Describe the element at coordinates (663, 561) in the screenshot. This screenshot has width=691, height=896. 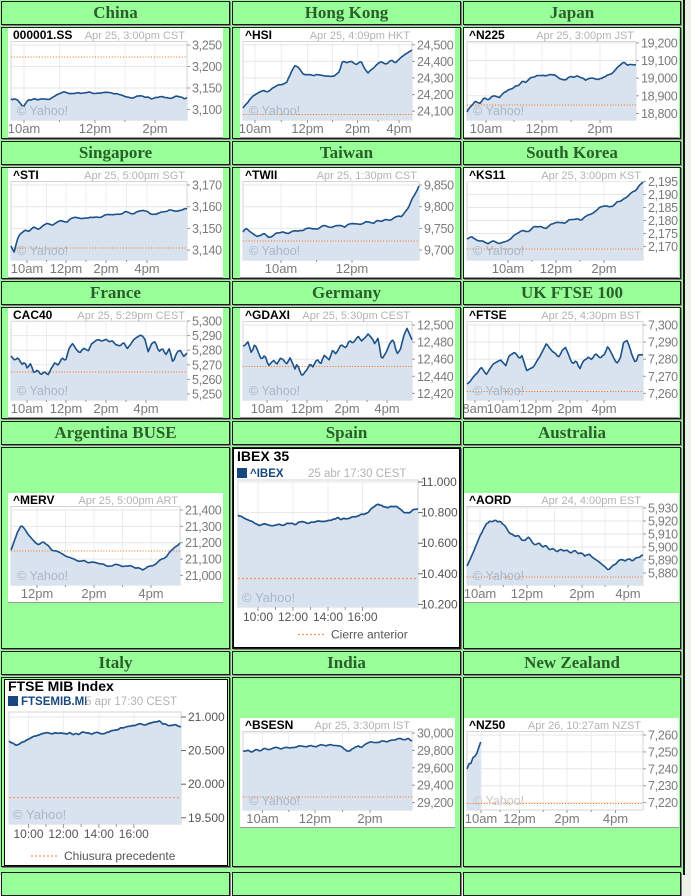
I see `svg-text: 5,890` at that location.